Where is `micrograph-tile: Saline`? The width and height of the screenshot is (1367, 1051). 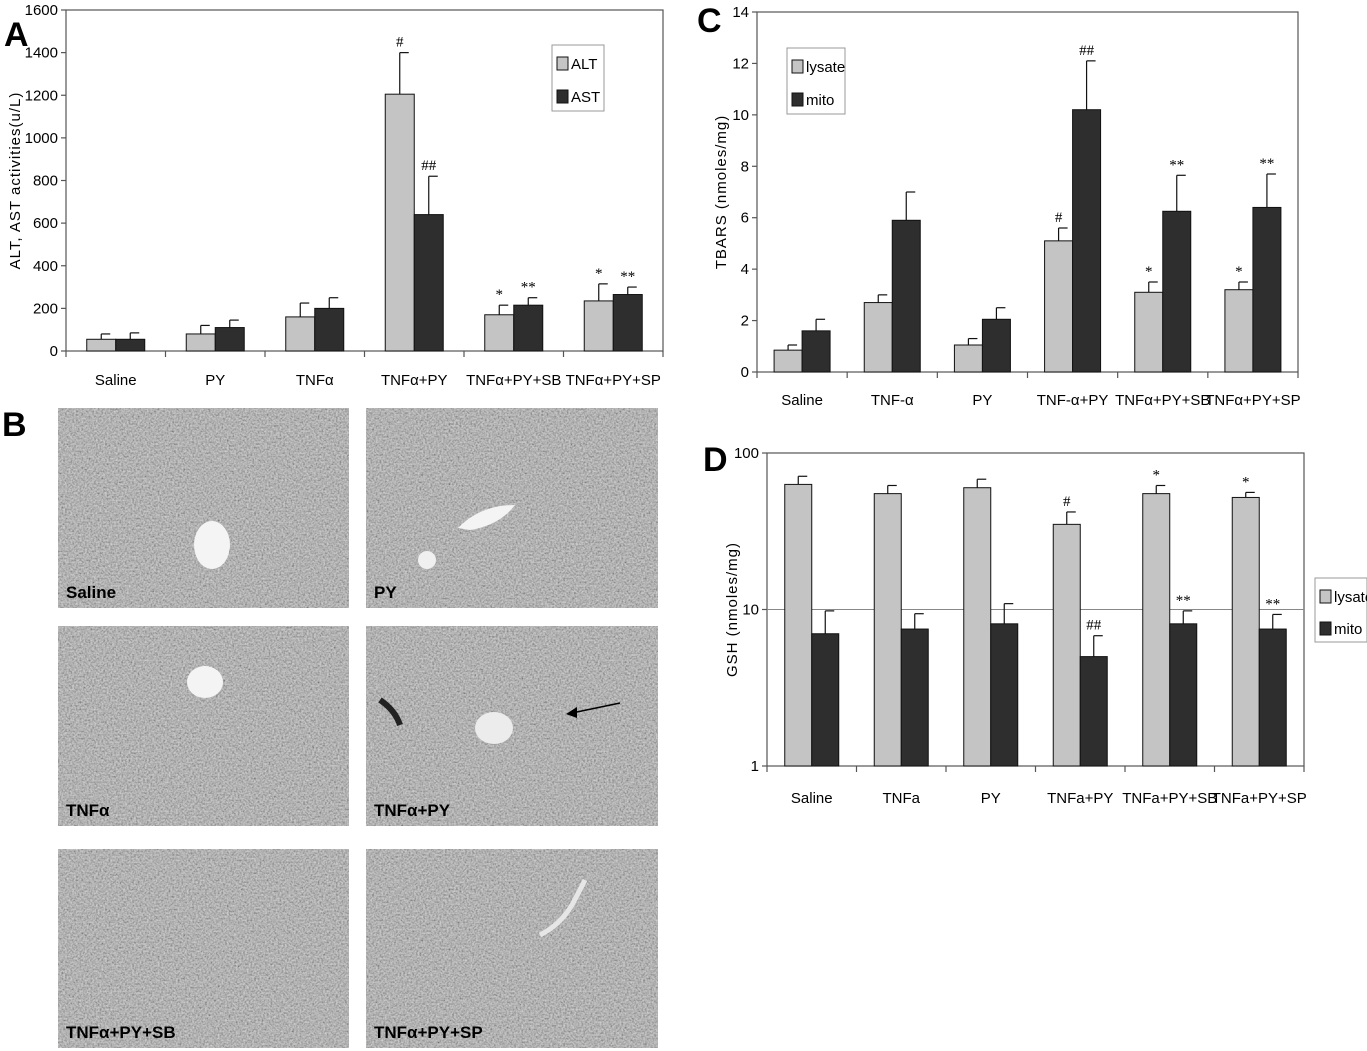 micrograph-tile: Saline is located at coordinates (203, 508).